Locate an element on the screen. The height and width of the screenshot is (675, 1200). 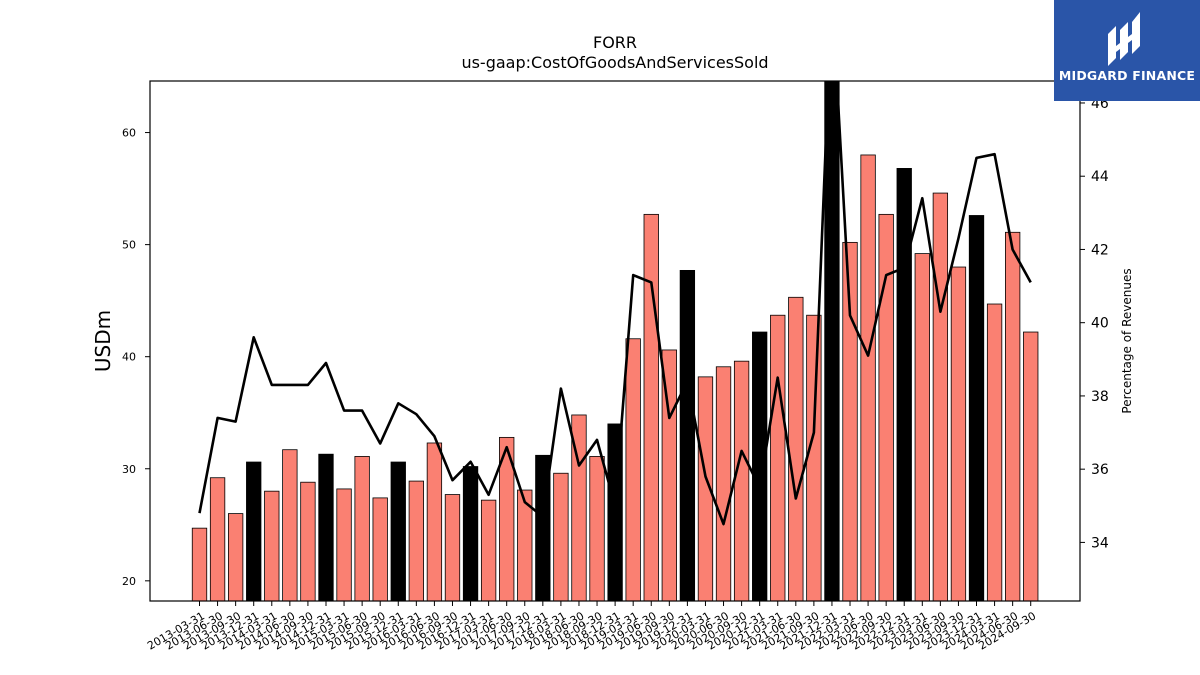
y-tick-label: 20 is located at coordinates (129, 581).